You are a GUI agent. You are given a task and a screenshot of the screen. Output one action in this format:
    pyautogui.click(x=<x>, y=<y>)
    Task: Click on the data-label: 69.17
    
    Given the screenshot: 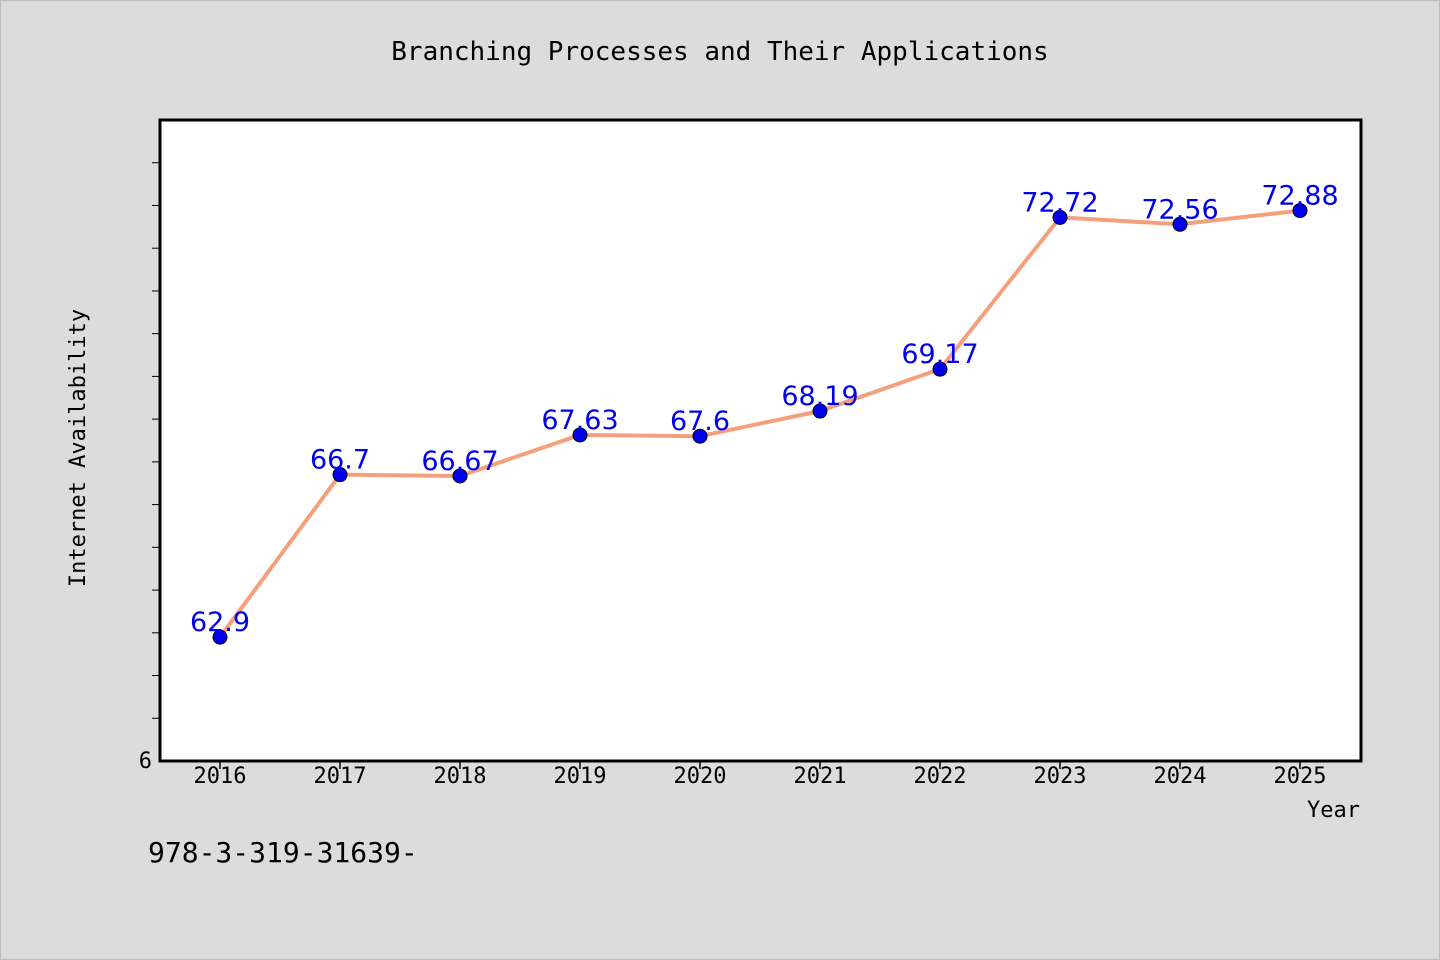 What is the action you would take?
    pyautogui.click(x=939, y=354)
    